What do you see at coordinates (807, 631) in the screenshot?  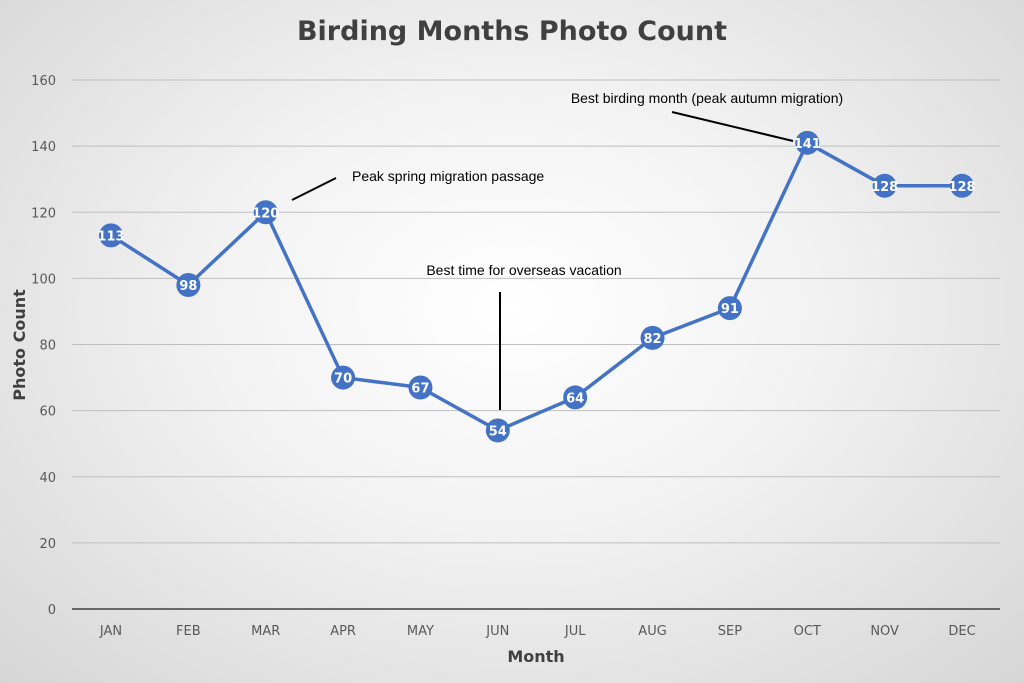 I see `x-tick-label: OCT` at bounding box center [807, 631].